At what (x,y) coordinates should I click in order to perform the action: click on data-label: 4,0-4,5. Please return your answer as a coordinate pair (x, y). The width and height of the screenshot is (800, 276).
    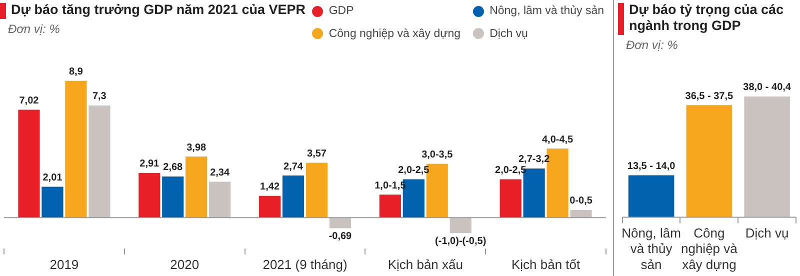
    Looking at the image, I should click on (558, 140).